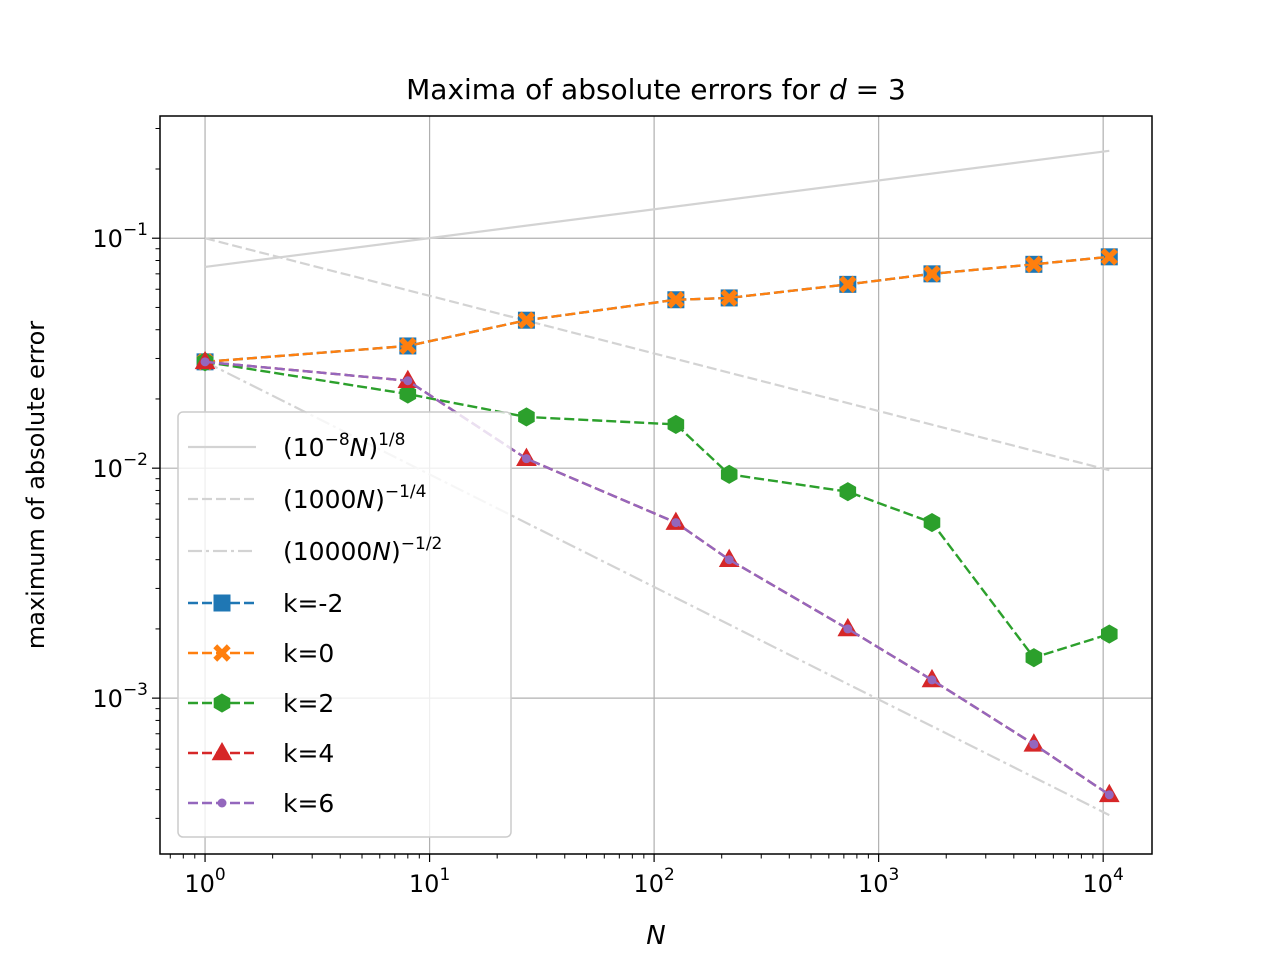  I want to click on chart-title: Maxima of absolute errors for d = 3, so click(656, 89).